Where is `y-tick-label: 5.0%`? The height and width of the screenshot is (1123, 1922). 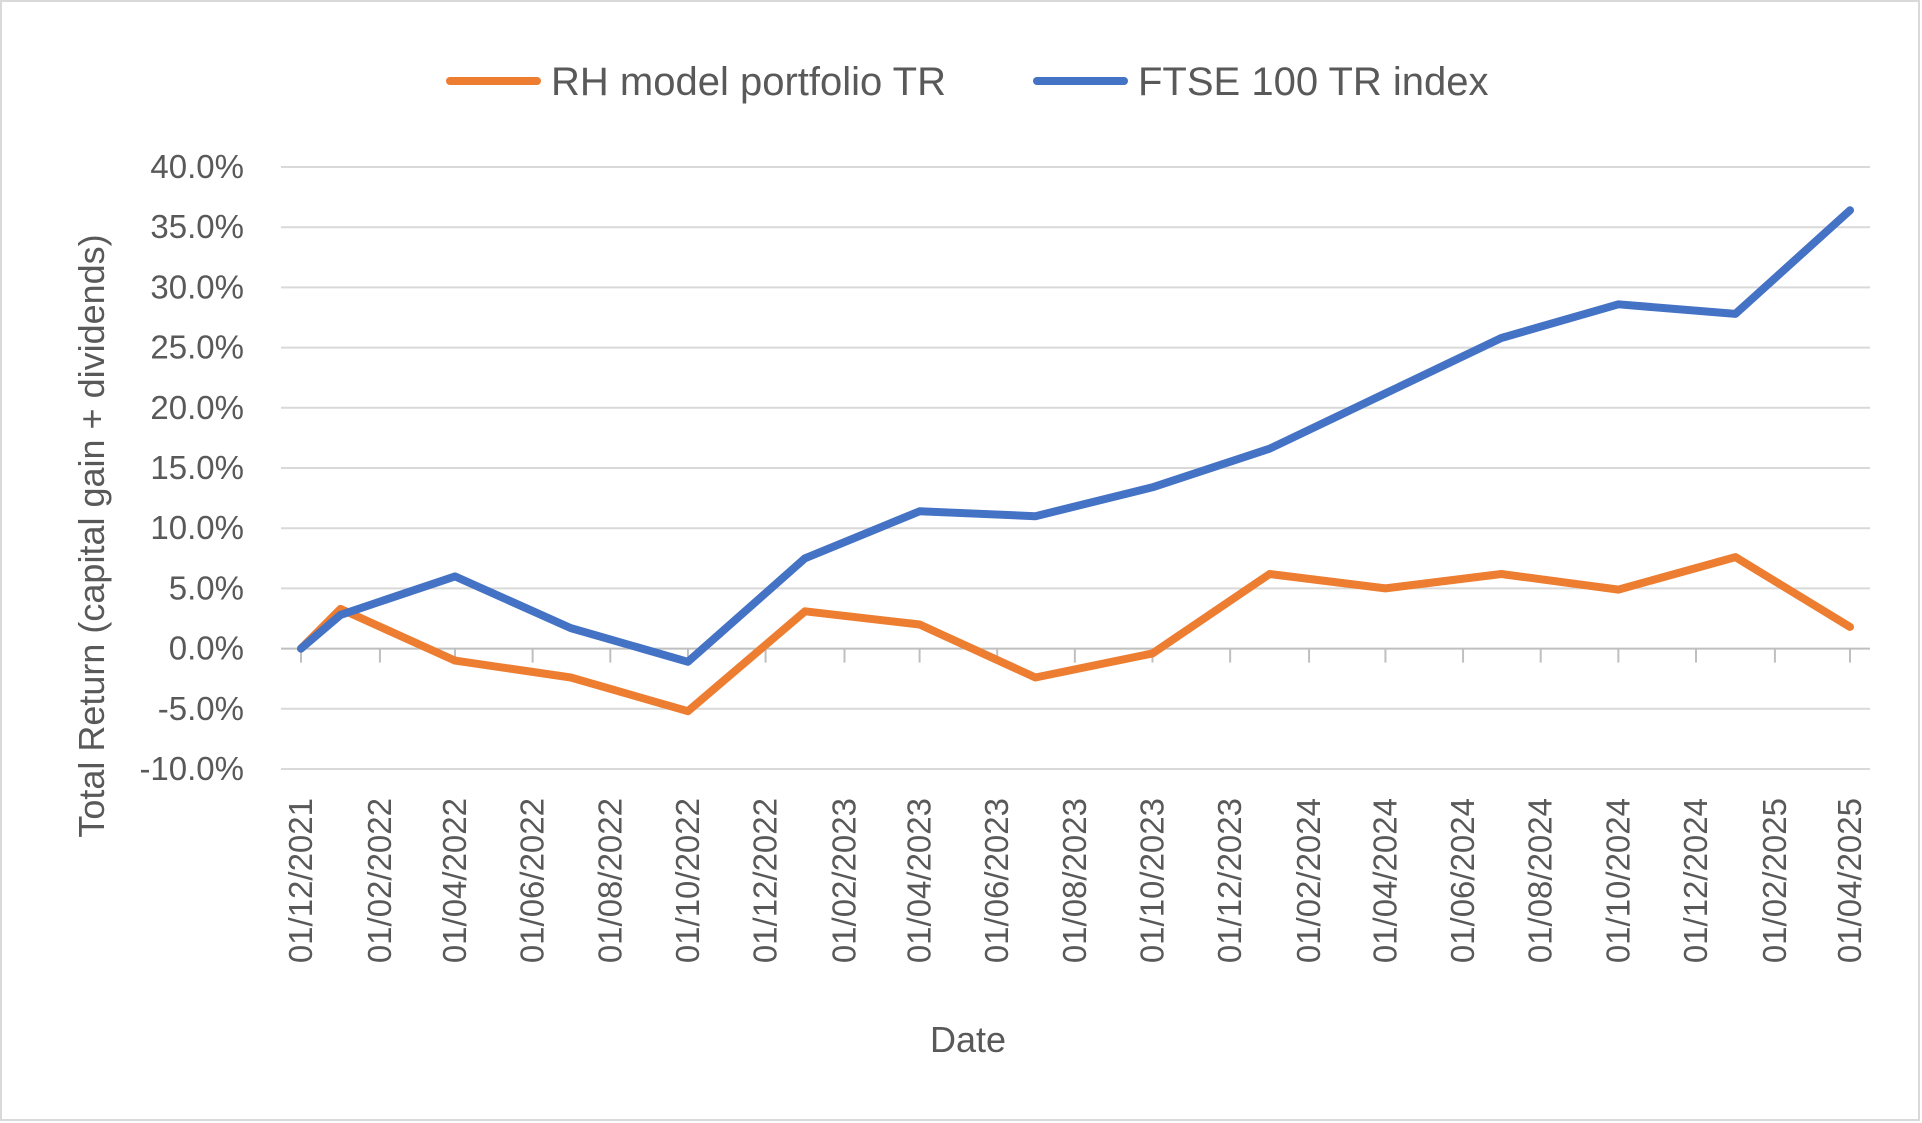 y-tick-label: 5.0% is located at coordinates (206, 587).